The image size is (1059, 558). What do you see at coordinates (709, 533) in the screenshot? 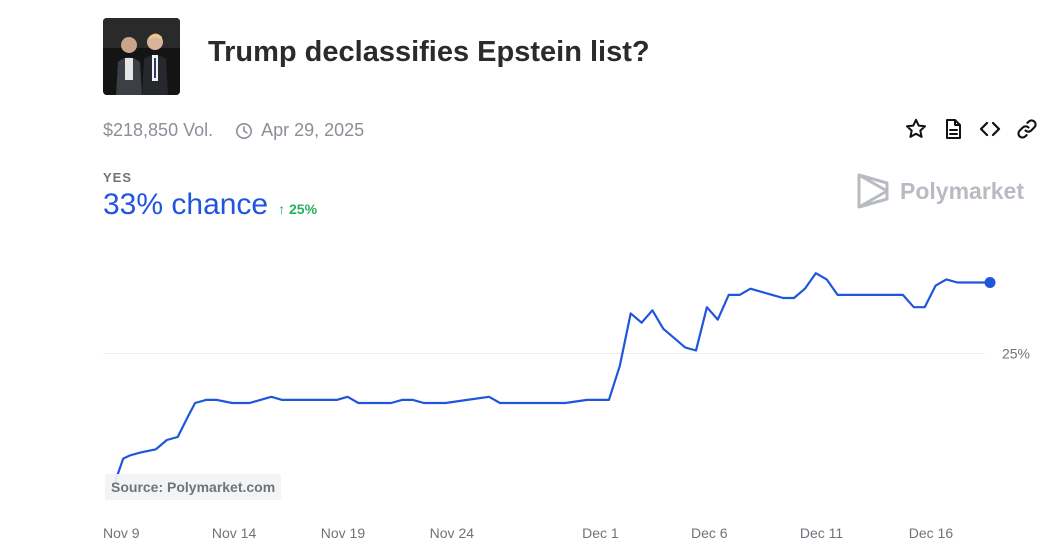
I see `x-tick-label: Dec 6` at bounding box center [709, 533].